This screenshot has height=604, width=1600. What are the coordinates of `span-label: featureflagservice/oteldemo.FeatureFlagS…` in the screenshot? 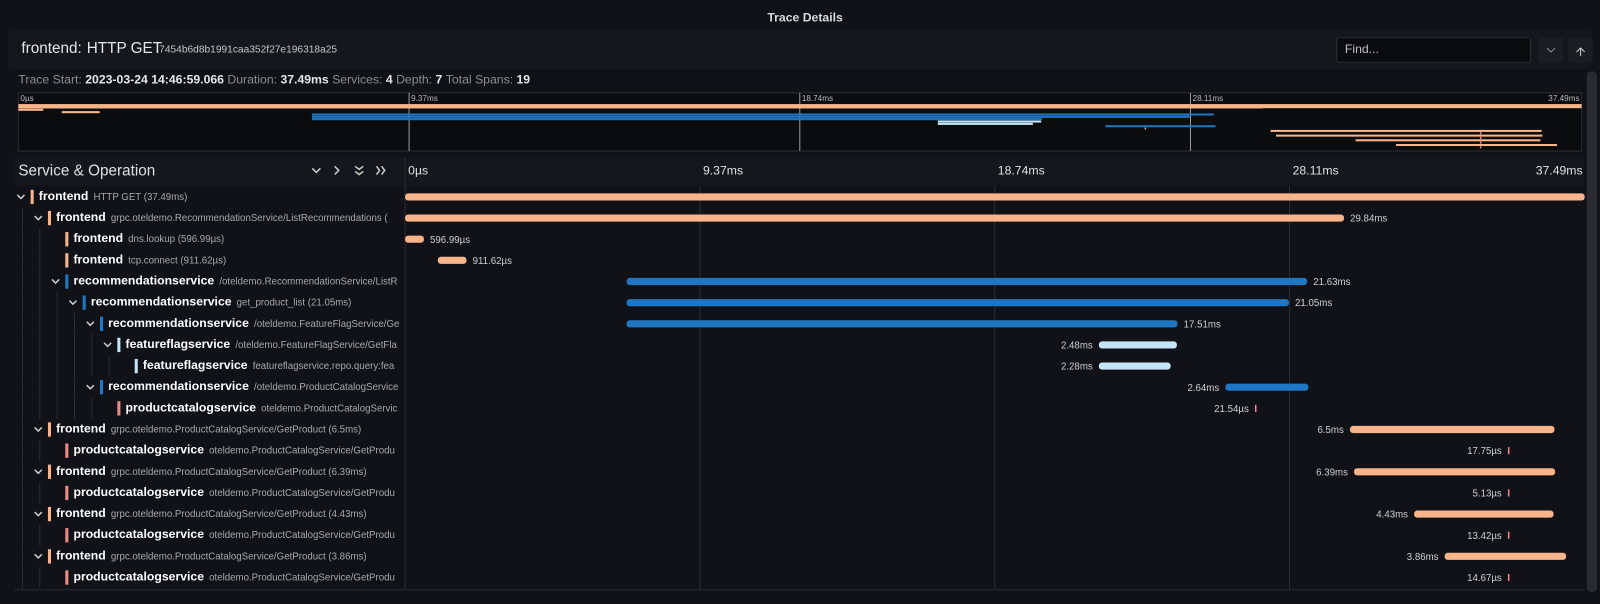 It's located at (262, 344).